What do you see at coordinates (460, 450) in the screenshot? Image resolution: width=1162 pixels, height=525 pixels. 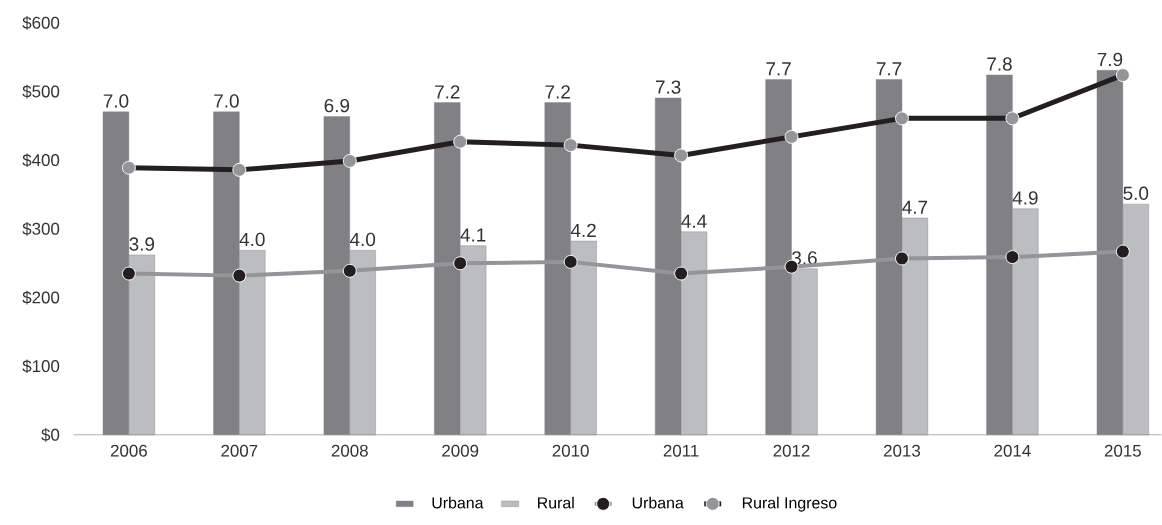 I see `x-tick-label: 2009` at bounding box center [460, 450].